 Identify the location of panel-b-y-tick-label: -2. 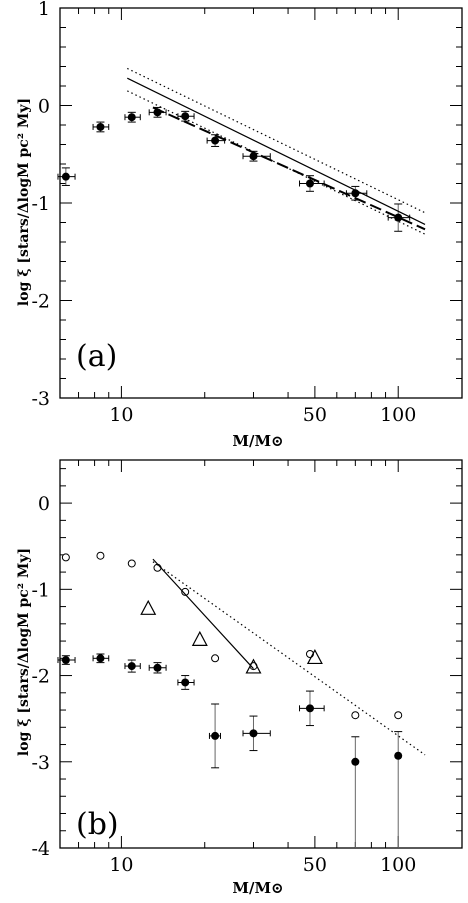
(40, 677).